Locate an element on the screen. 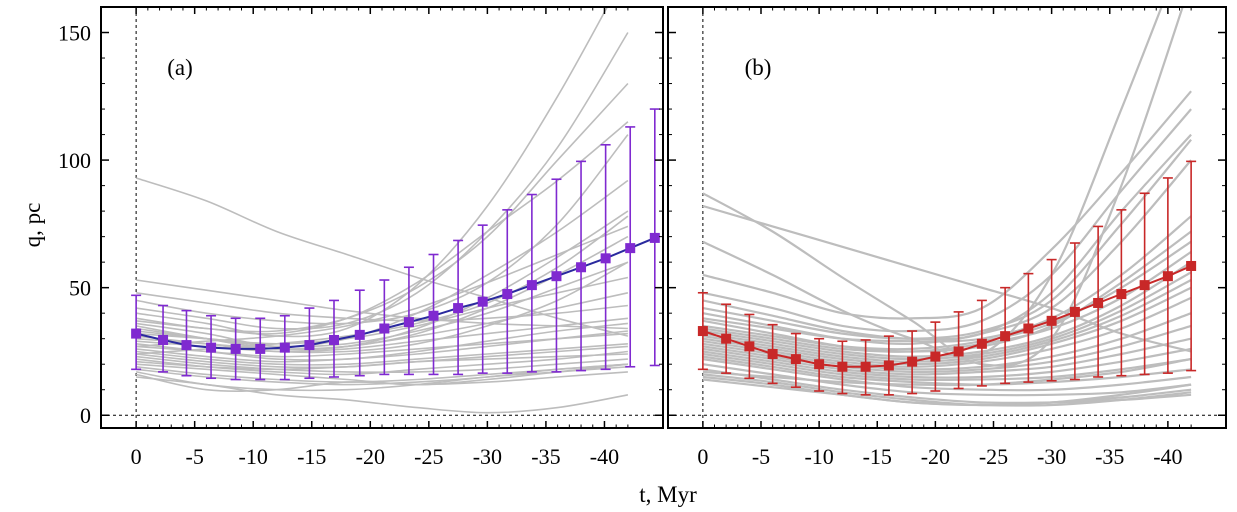  x-tick-label: 0 is located at coordinates (136, 456).